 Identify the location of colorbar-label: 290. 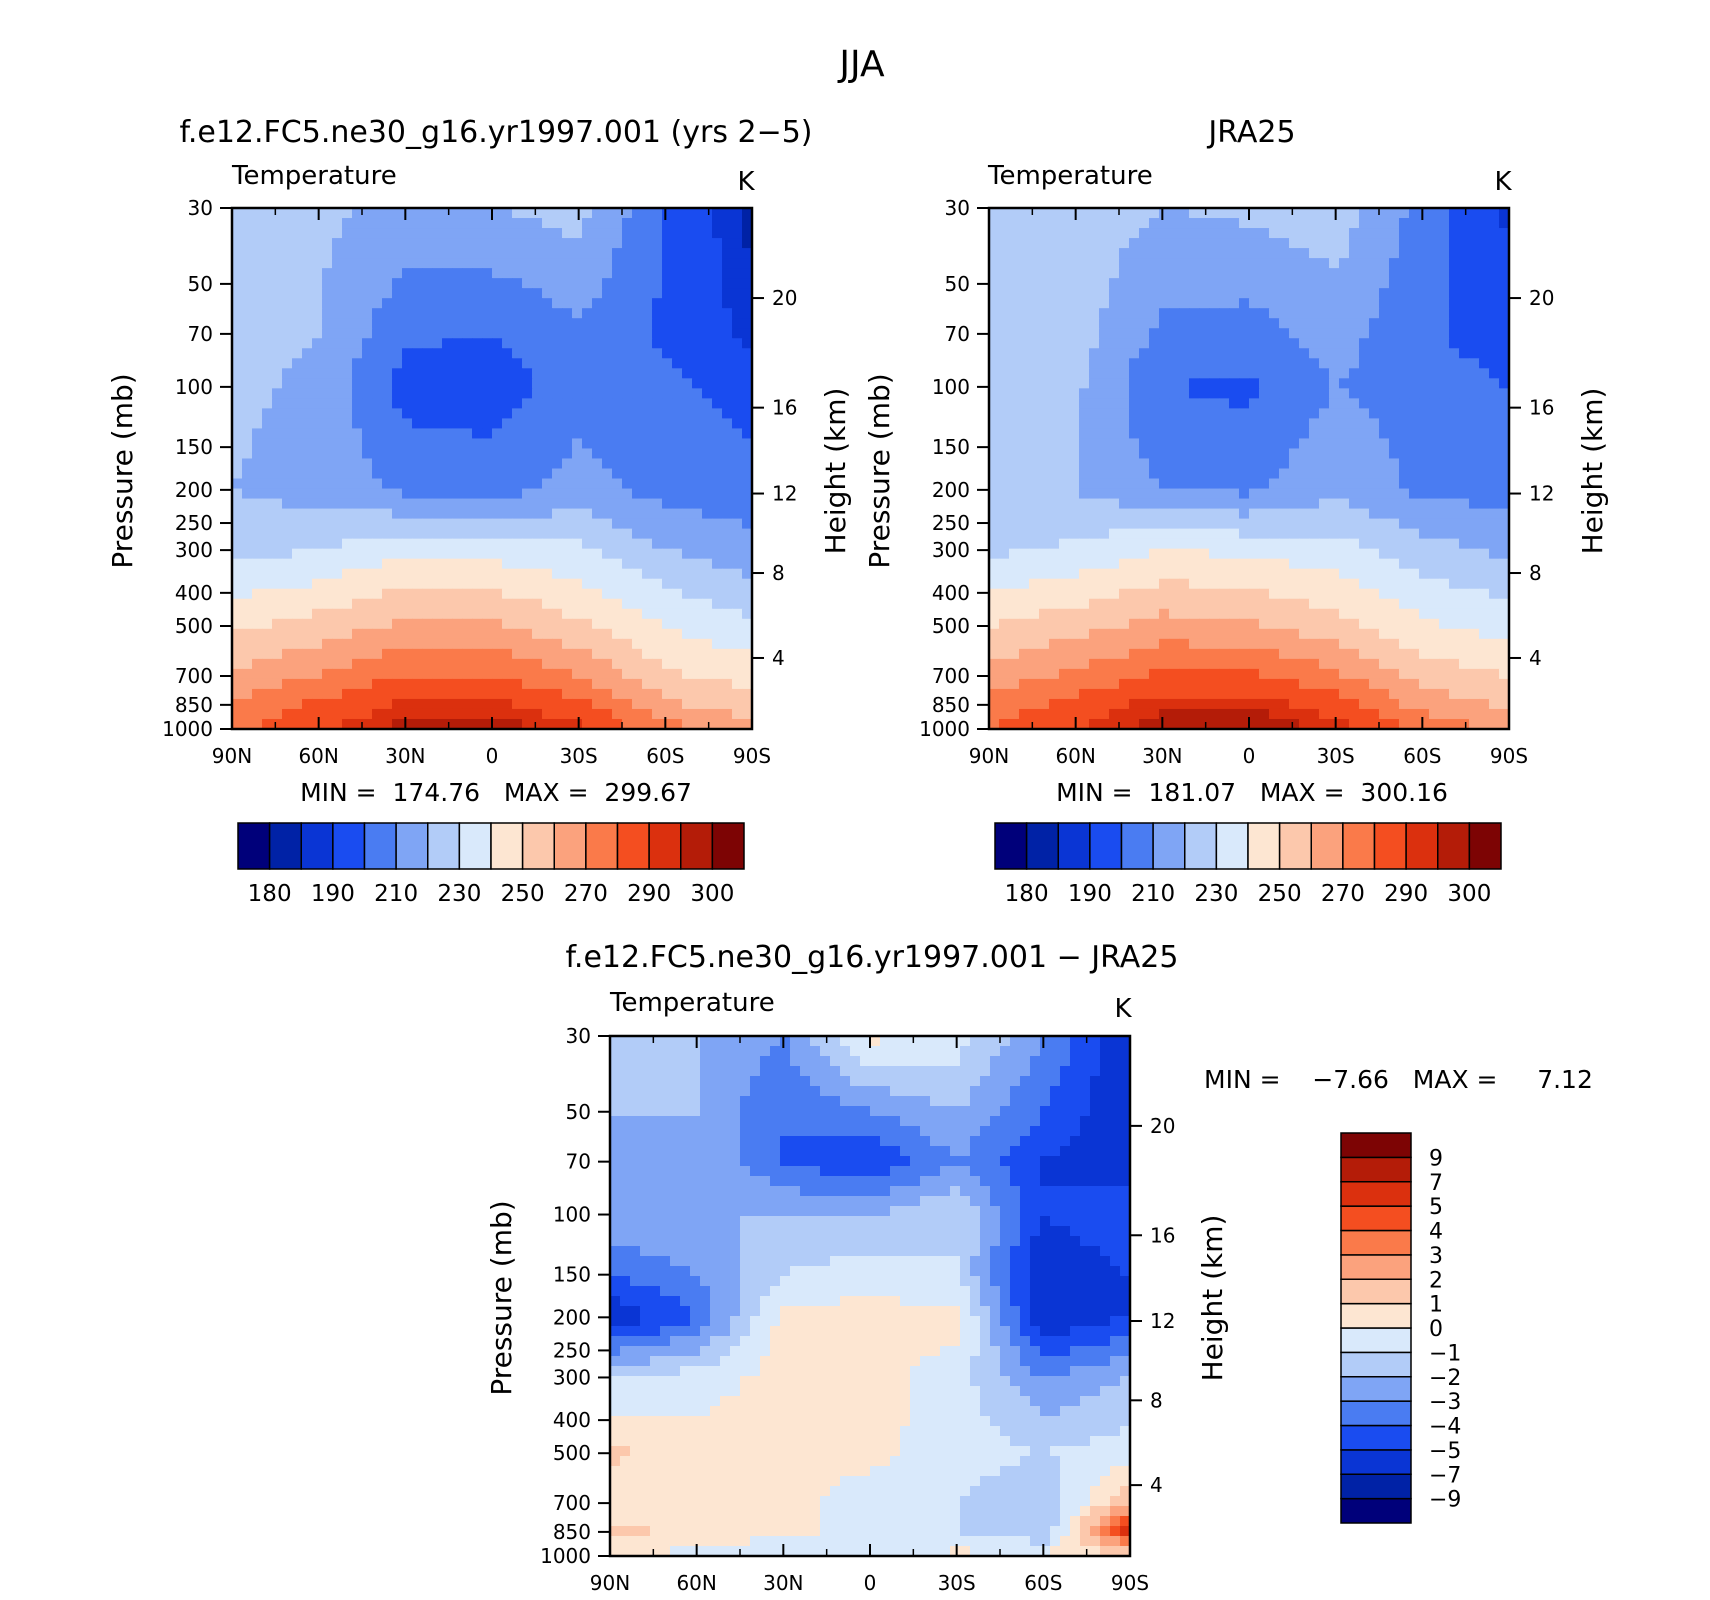
(649, 894).